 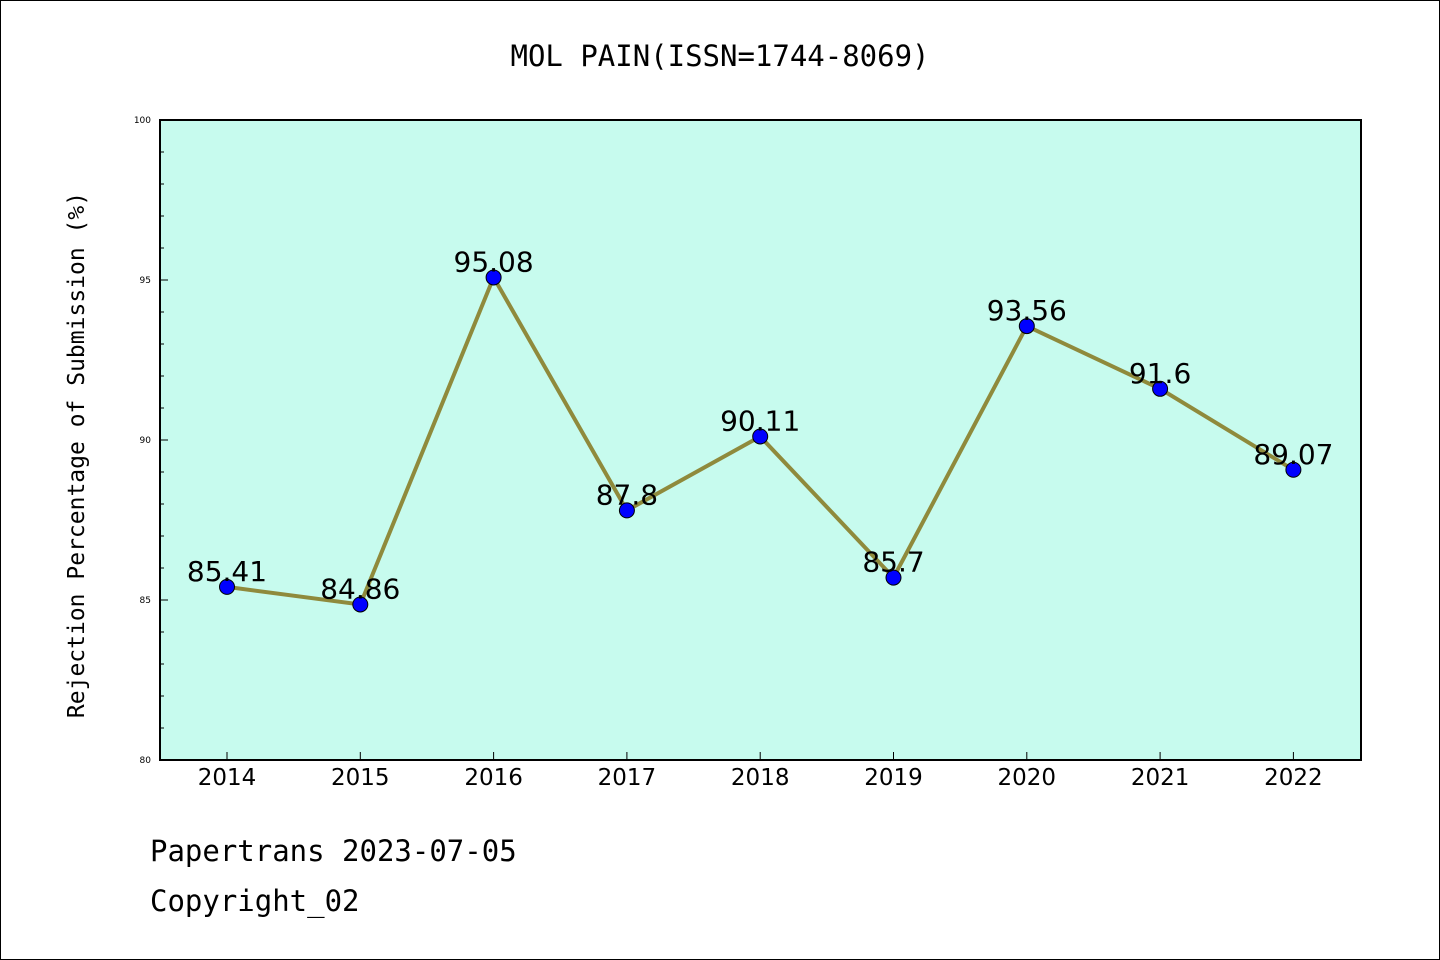 What do you see at coordinates (227, 778) in the screenshot?
I see `x-tick-label: 2014` at bounding box center [227, 778].